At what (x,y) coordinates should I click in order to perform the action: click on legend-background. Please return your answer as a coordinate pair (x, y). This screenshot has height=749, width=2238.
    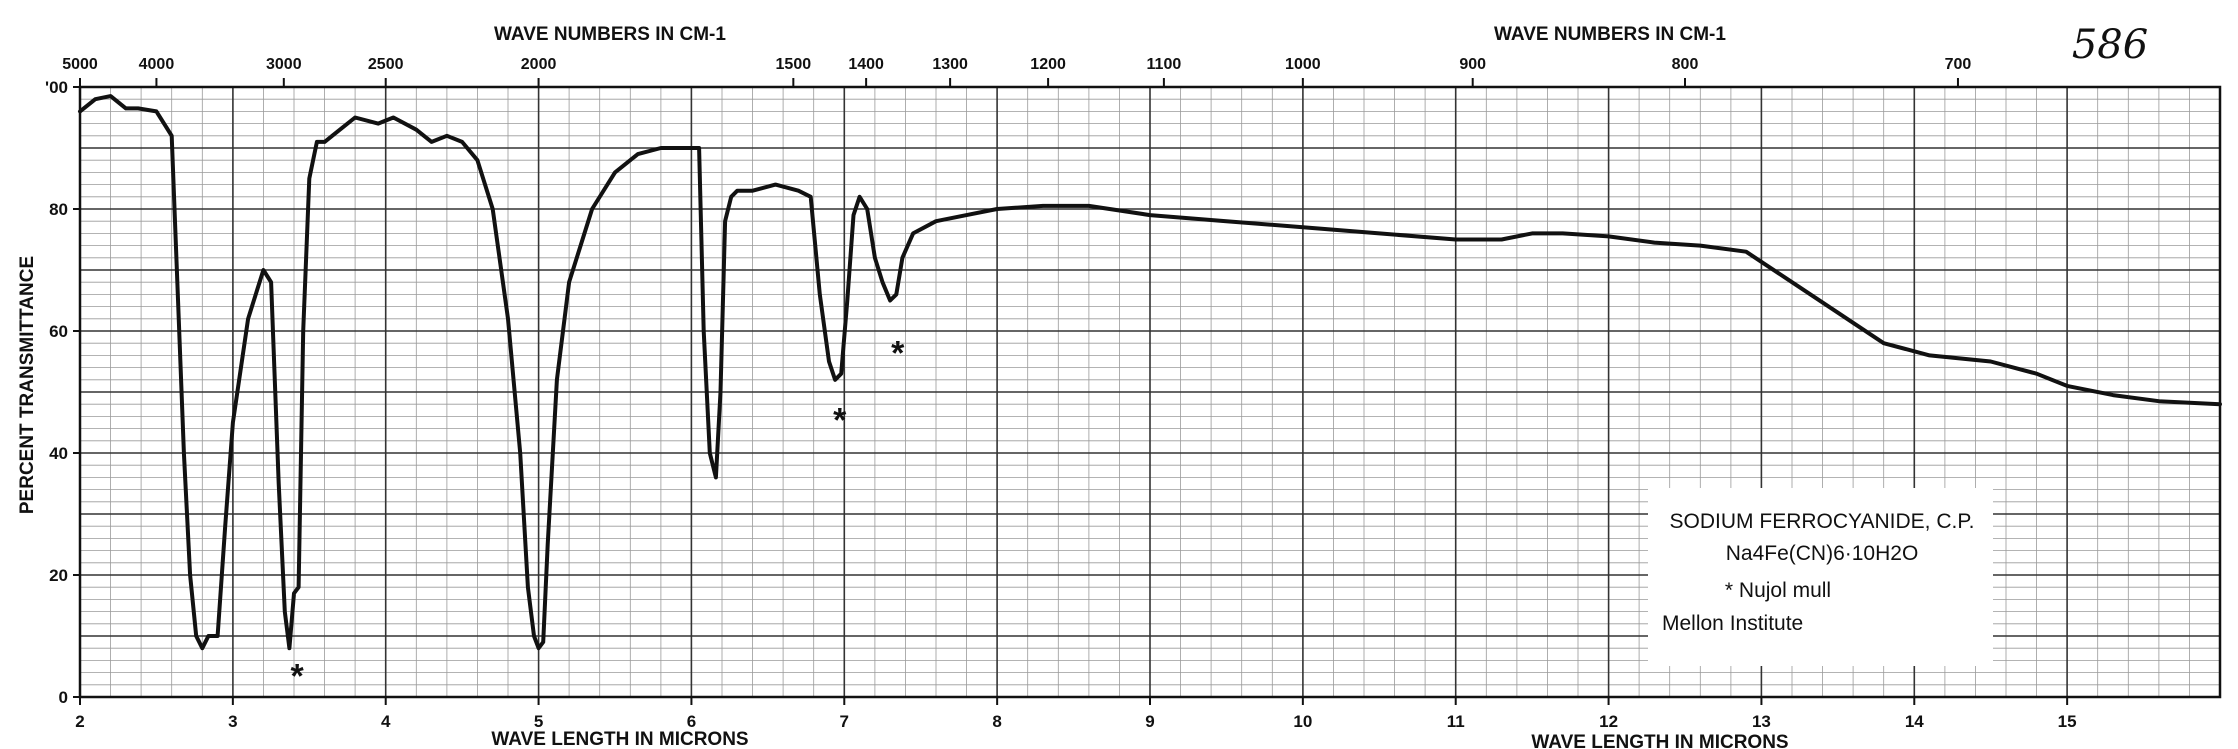
    Looking at the image, I should click on (1820, 577).